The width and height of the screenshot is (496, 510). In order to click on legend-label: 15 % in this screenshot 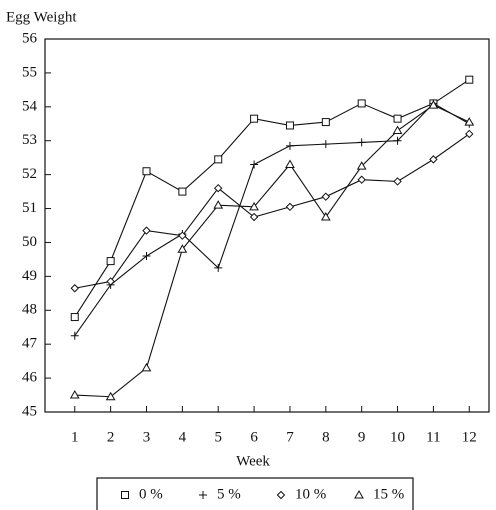, I will do `click(388, 494)`.